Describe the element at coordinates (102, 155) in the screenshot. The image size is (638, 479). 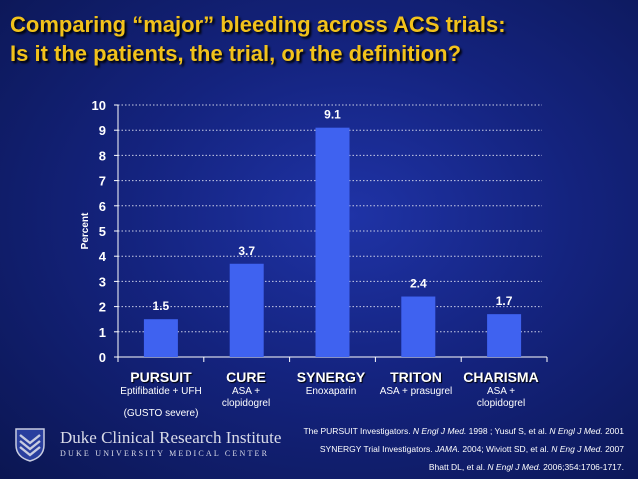
I see `y-tick-label: 8` at that location.